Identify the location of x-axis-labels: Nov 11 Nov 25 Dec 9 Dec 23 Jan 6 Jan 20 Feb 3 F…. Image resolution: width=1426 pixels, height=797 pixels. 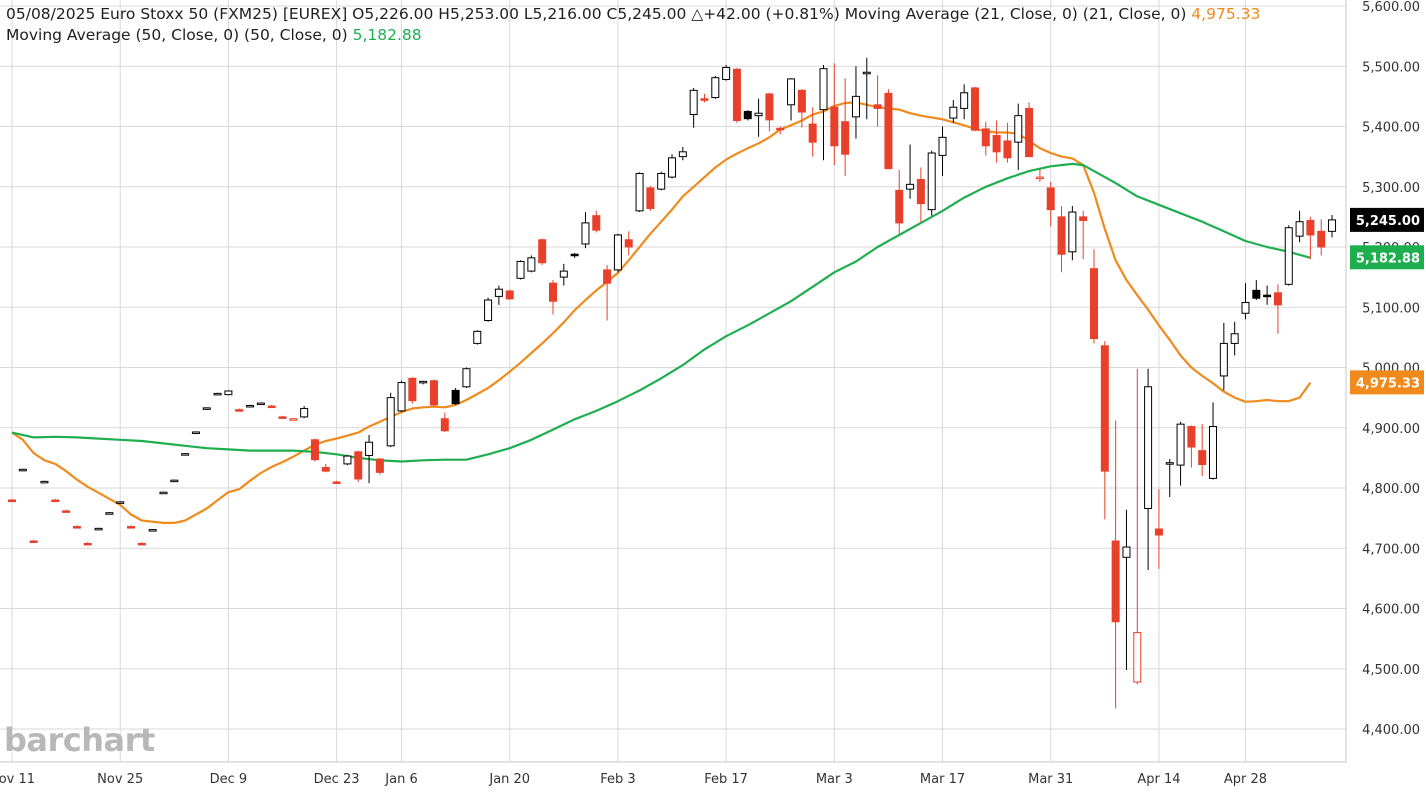
(633, 779).